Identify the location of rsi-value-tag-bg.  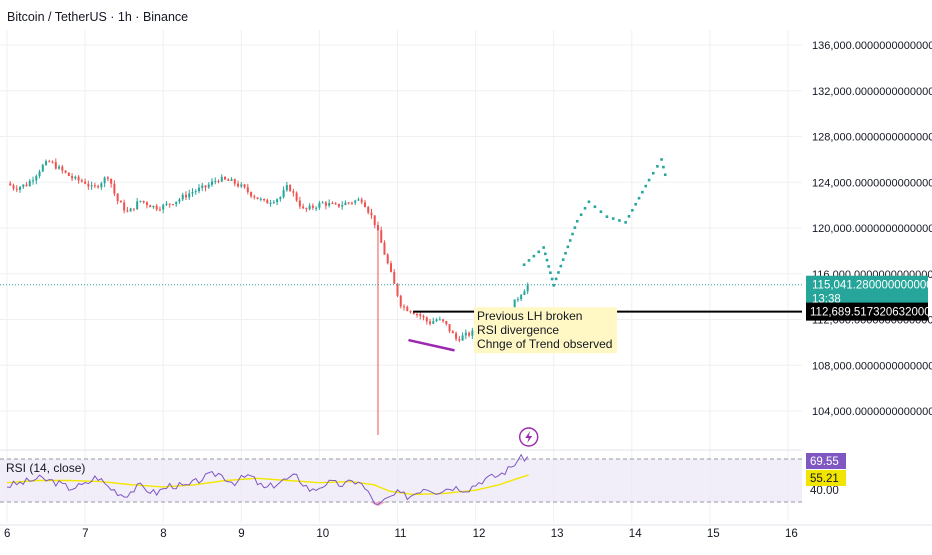
(826, 461).